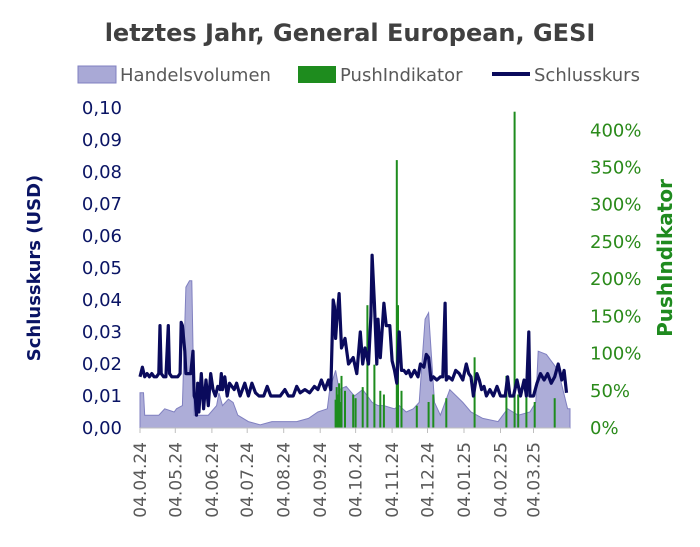 Image resolution: width=700 pixels, height=547 pixels. I want to click on y-left-tick-label: 0,04, so click(102, 300).